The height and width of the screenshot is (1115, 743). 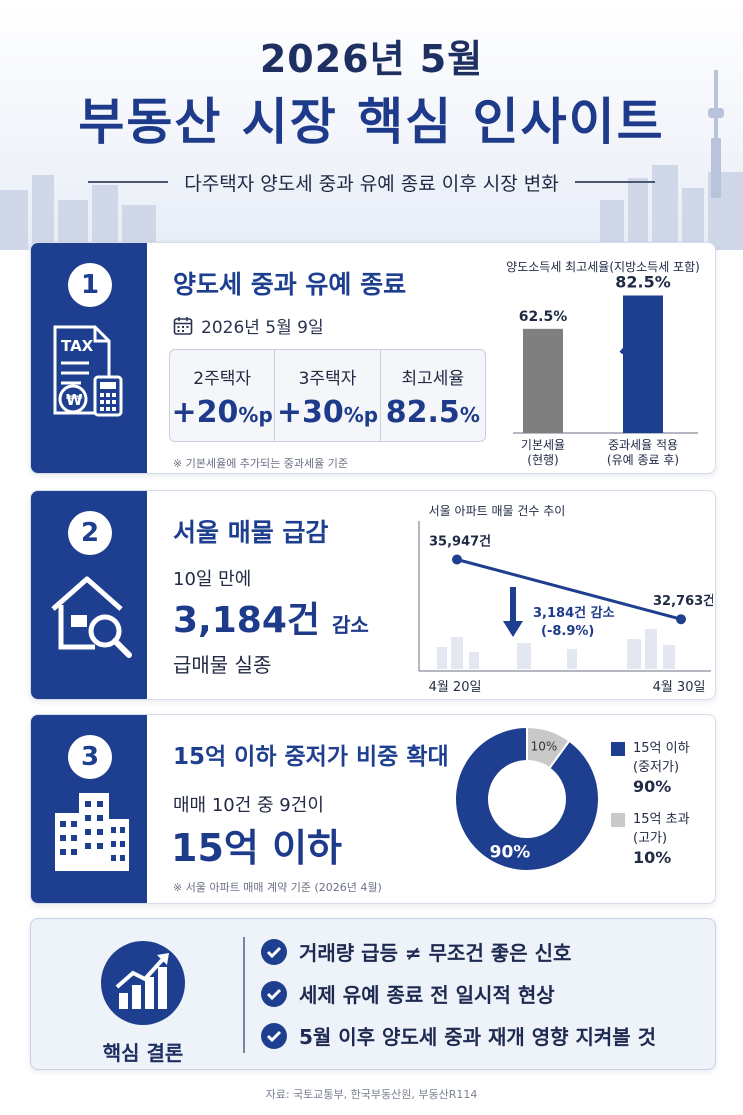 What do you see at coordinates (90, 533) in the screenshot?
I see `section-number: 2` at bounding box center [90, 533].